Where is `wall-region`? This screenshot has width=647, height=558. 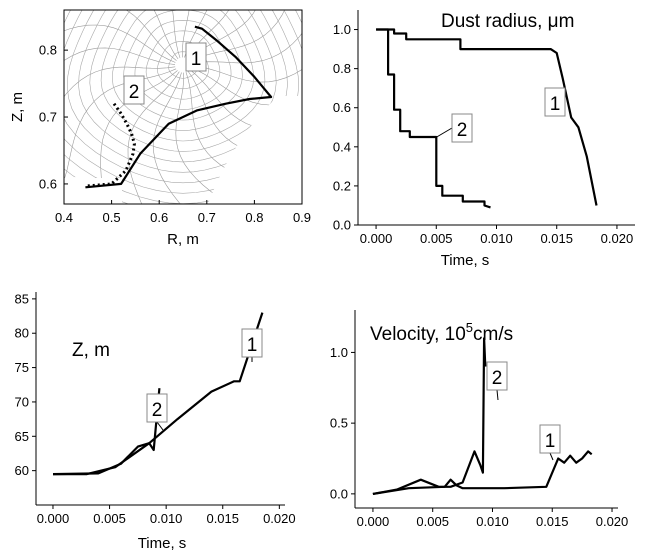
wall-region is located at coordinates (93, 190).